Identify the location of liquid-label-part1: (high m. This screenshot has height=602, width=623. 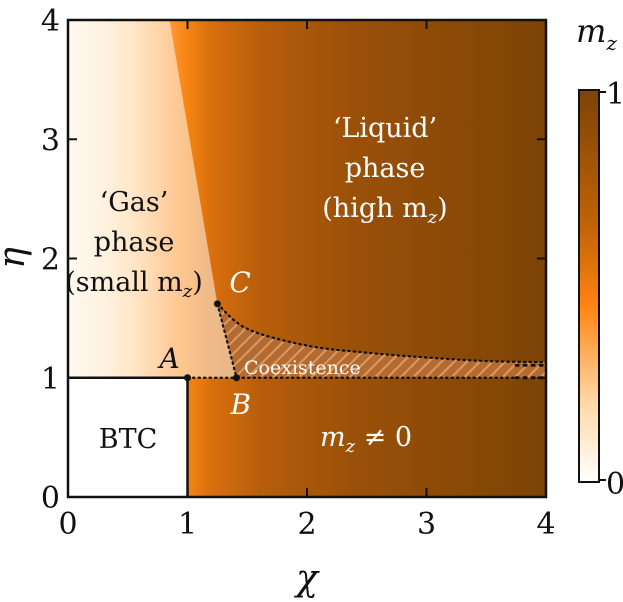
(374, 208).